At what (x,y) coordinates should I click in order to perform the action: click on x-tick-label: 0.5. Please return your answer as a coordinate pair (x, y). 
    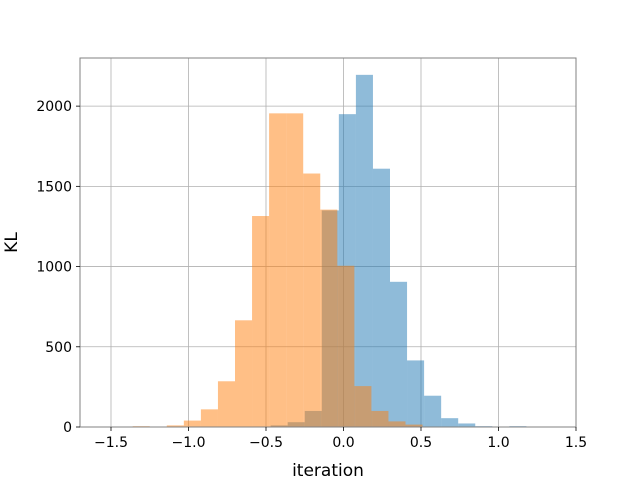
    Looking at the image, I should click on (421, 443).